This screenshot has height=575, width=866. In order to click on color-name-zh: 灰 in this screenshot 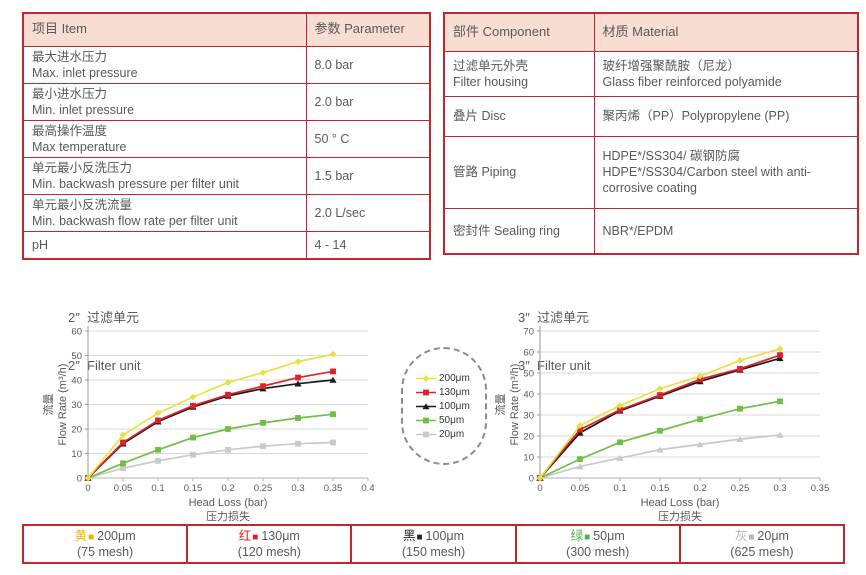, I will do `click(741, 535)`.